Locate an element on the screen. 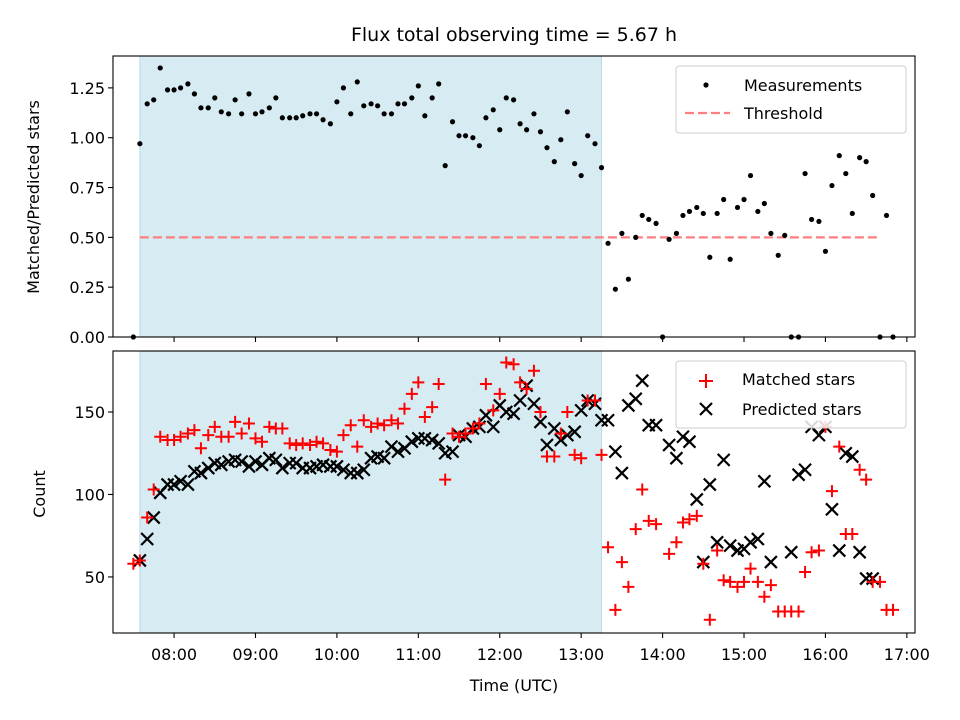 The image size is (960, 720). count-x-tick-label: 09:00 is located at coordinates (255, 654).